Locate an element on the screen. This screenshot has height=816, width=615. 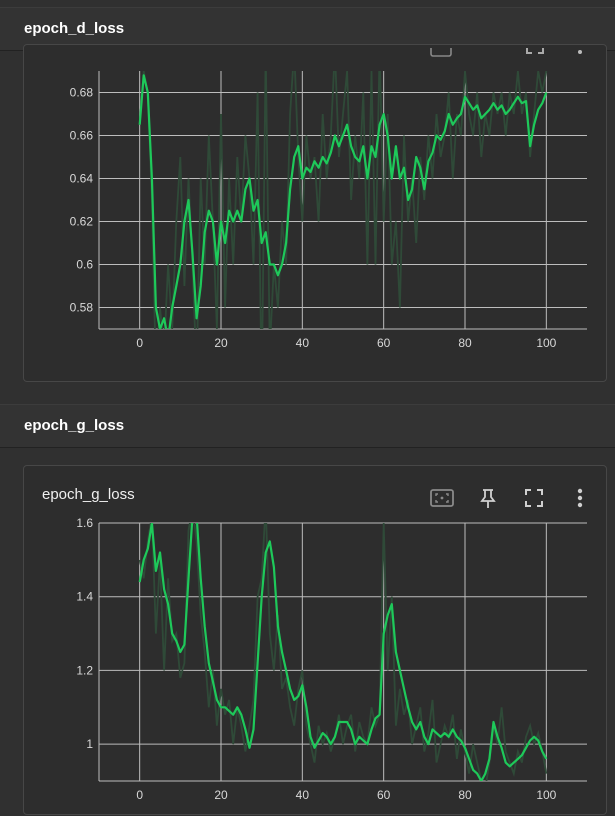
card-title: epoch_g_loss is located at coordinates (88, 494).